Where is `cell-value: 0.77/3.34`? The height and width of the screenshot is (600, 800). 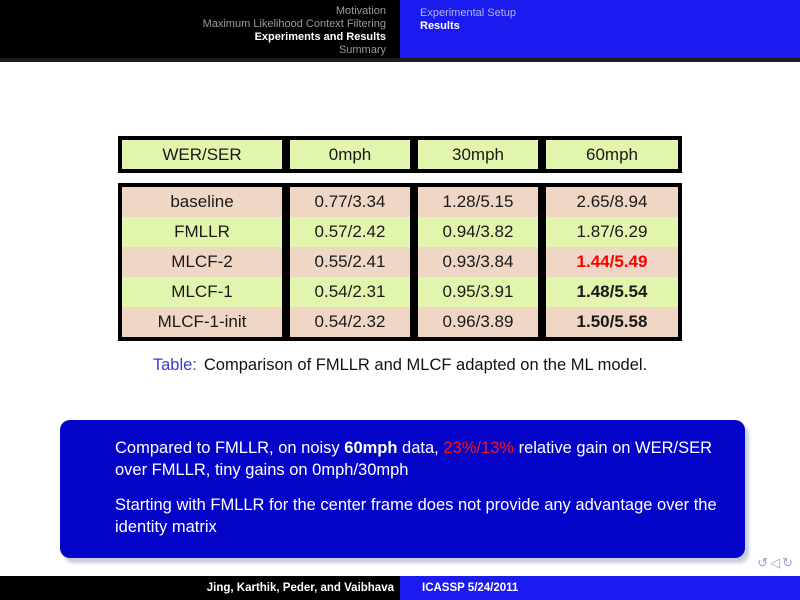
cell-value: 0.77/3.34 is located at coordinates (350, 202).